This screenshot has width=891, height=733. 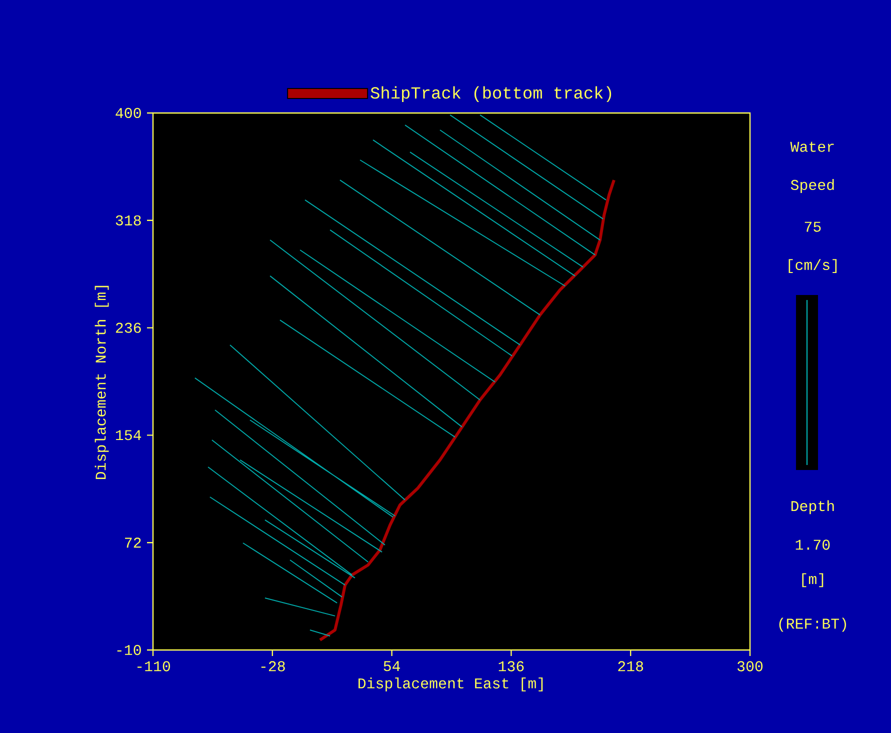 What do you see at coordinates (128, 220) in the screenshot?
I see `y-tick-label: 318` at bounding box center [128, 220].